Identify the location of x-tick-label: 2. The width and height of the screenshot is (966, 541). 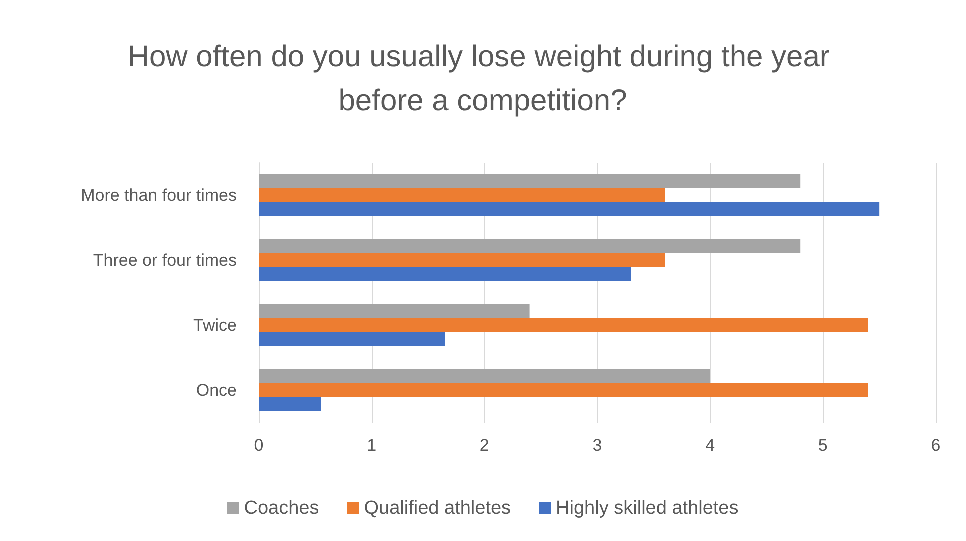
(485, 445).